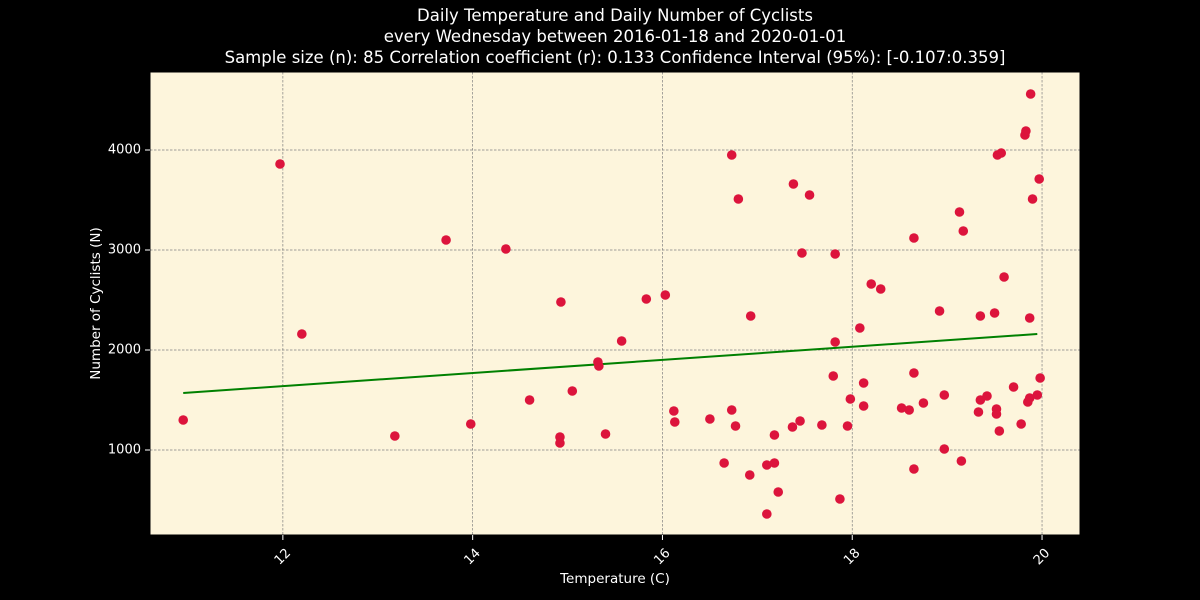 Image resolution: width=1200 pixels, height=600 pixels. Describe the element at coordinates (852, 557) in the screenshot. I see `x-tick-label: 18` at that location.